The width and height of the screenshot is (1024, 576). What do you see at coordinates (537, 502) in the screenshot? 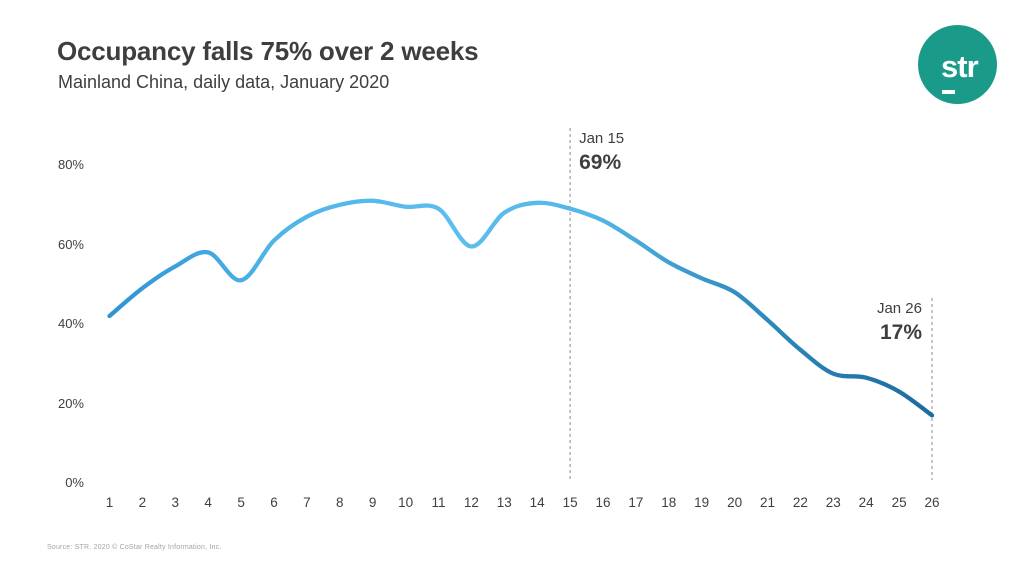
I see `x-tick-label-14: 14` at bounding box center [537, 502].